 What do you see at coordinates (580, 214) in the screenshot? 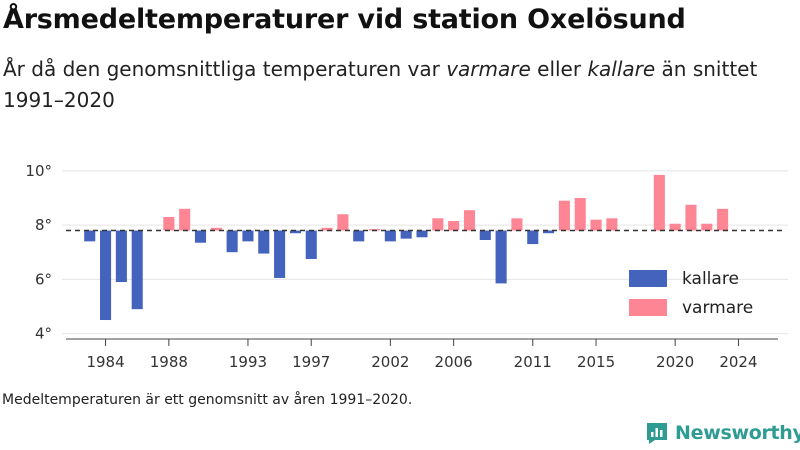
I see `bar-2014` at bounding box center [580, 214].